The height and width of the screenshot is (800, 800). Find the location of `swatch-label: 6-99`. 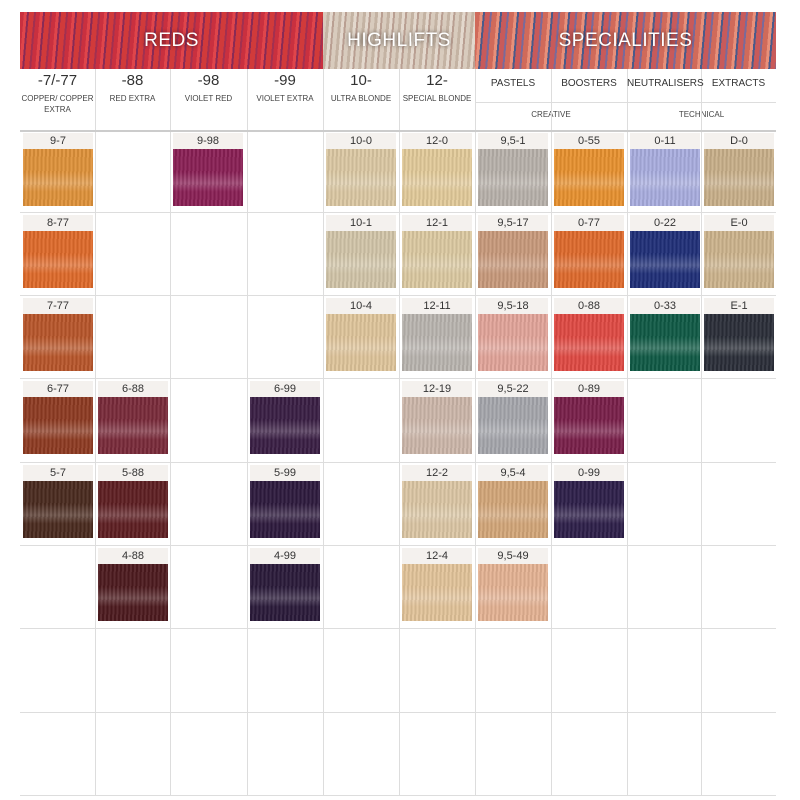

swatch-label: 6-99 is located at coordinates (285, 389).